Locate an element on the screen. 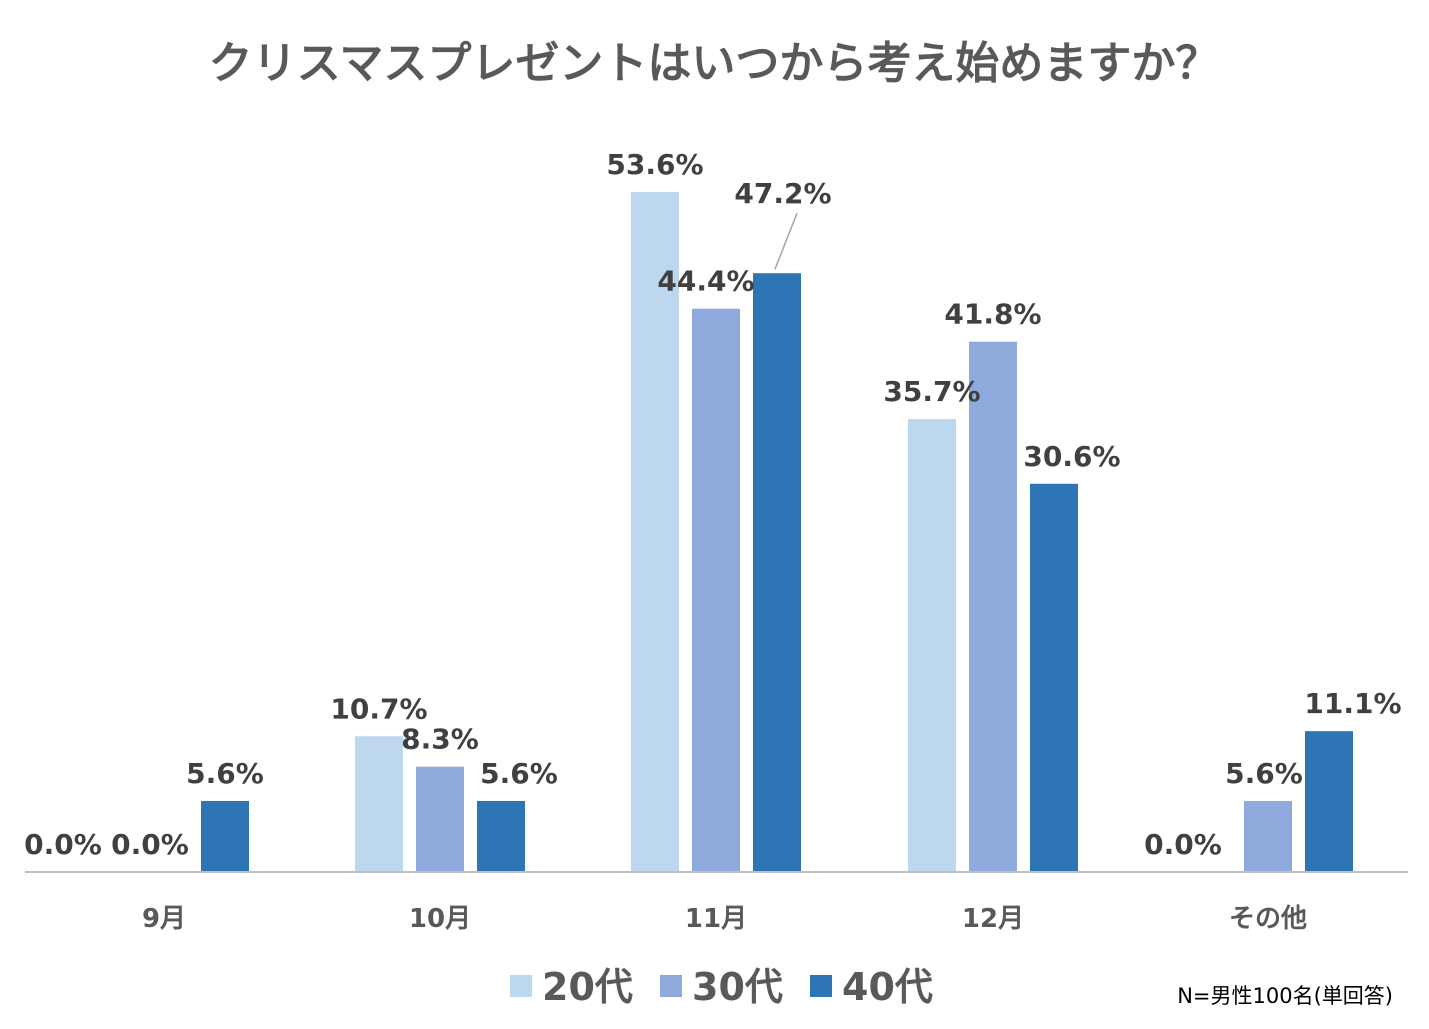 Image resolution: width=1429 pixels, height=1029 pixels. x-tick-その他: その他 is located at coordinates (1268, 919).